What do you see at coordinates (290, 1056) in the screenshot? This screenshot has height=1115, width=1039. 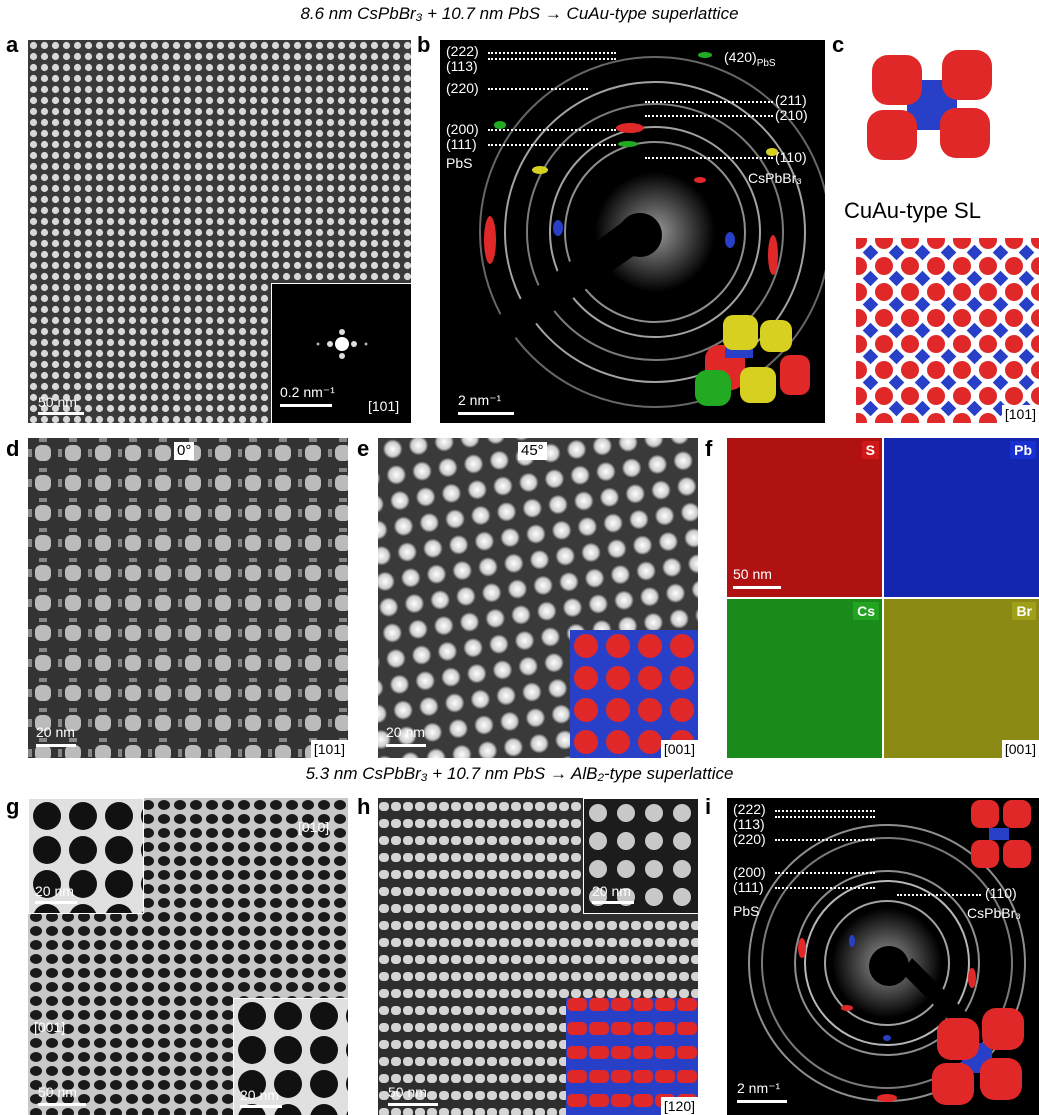 I see `panel-g-inset-bottom: 20 nm` at bounding box center [290, 1056].